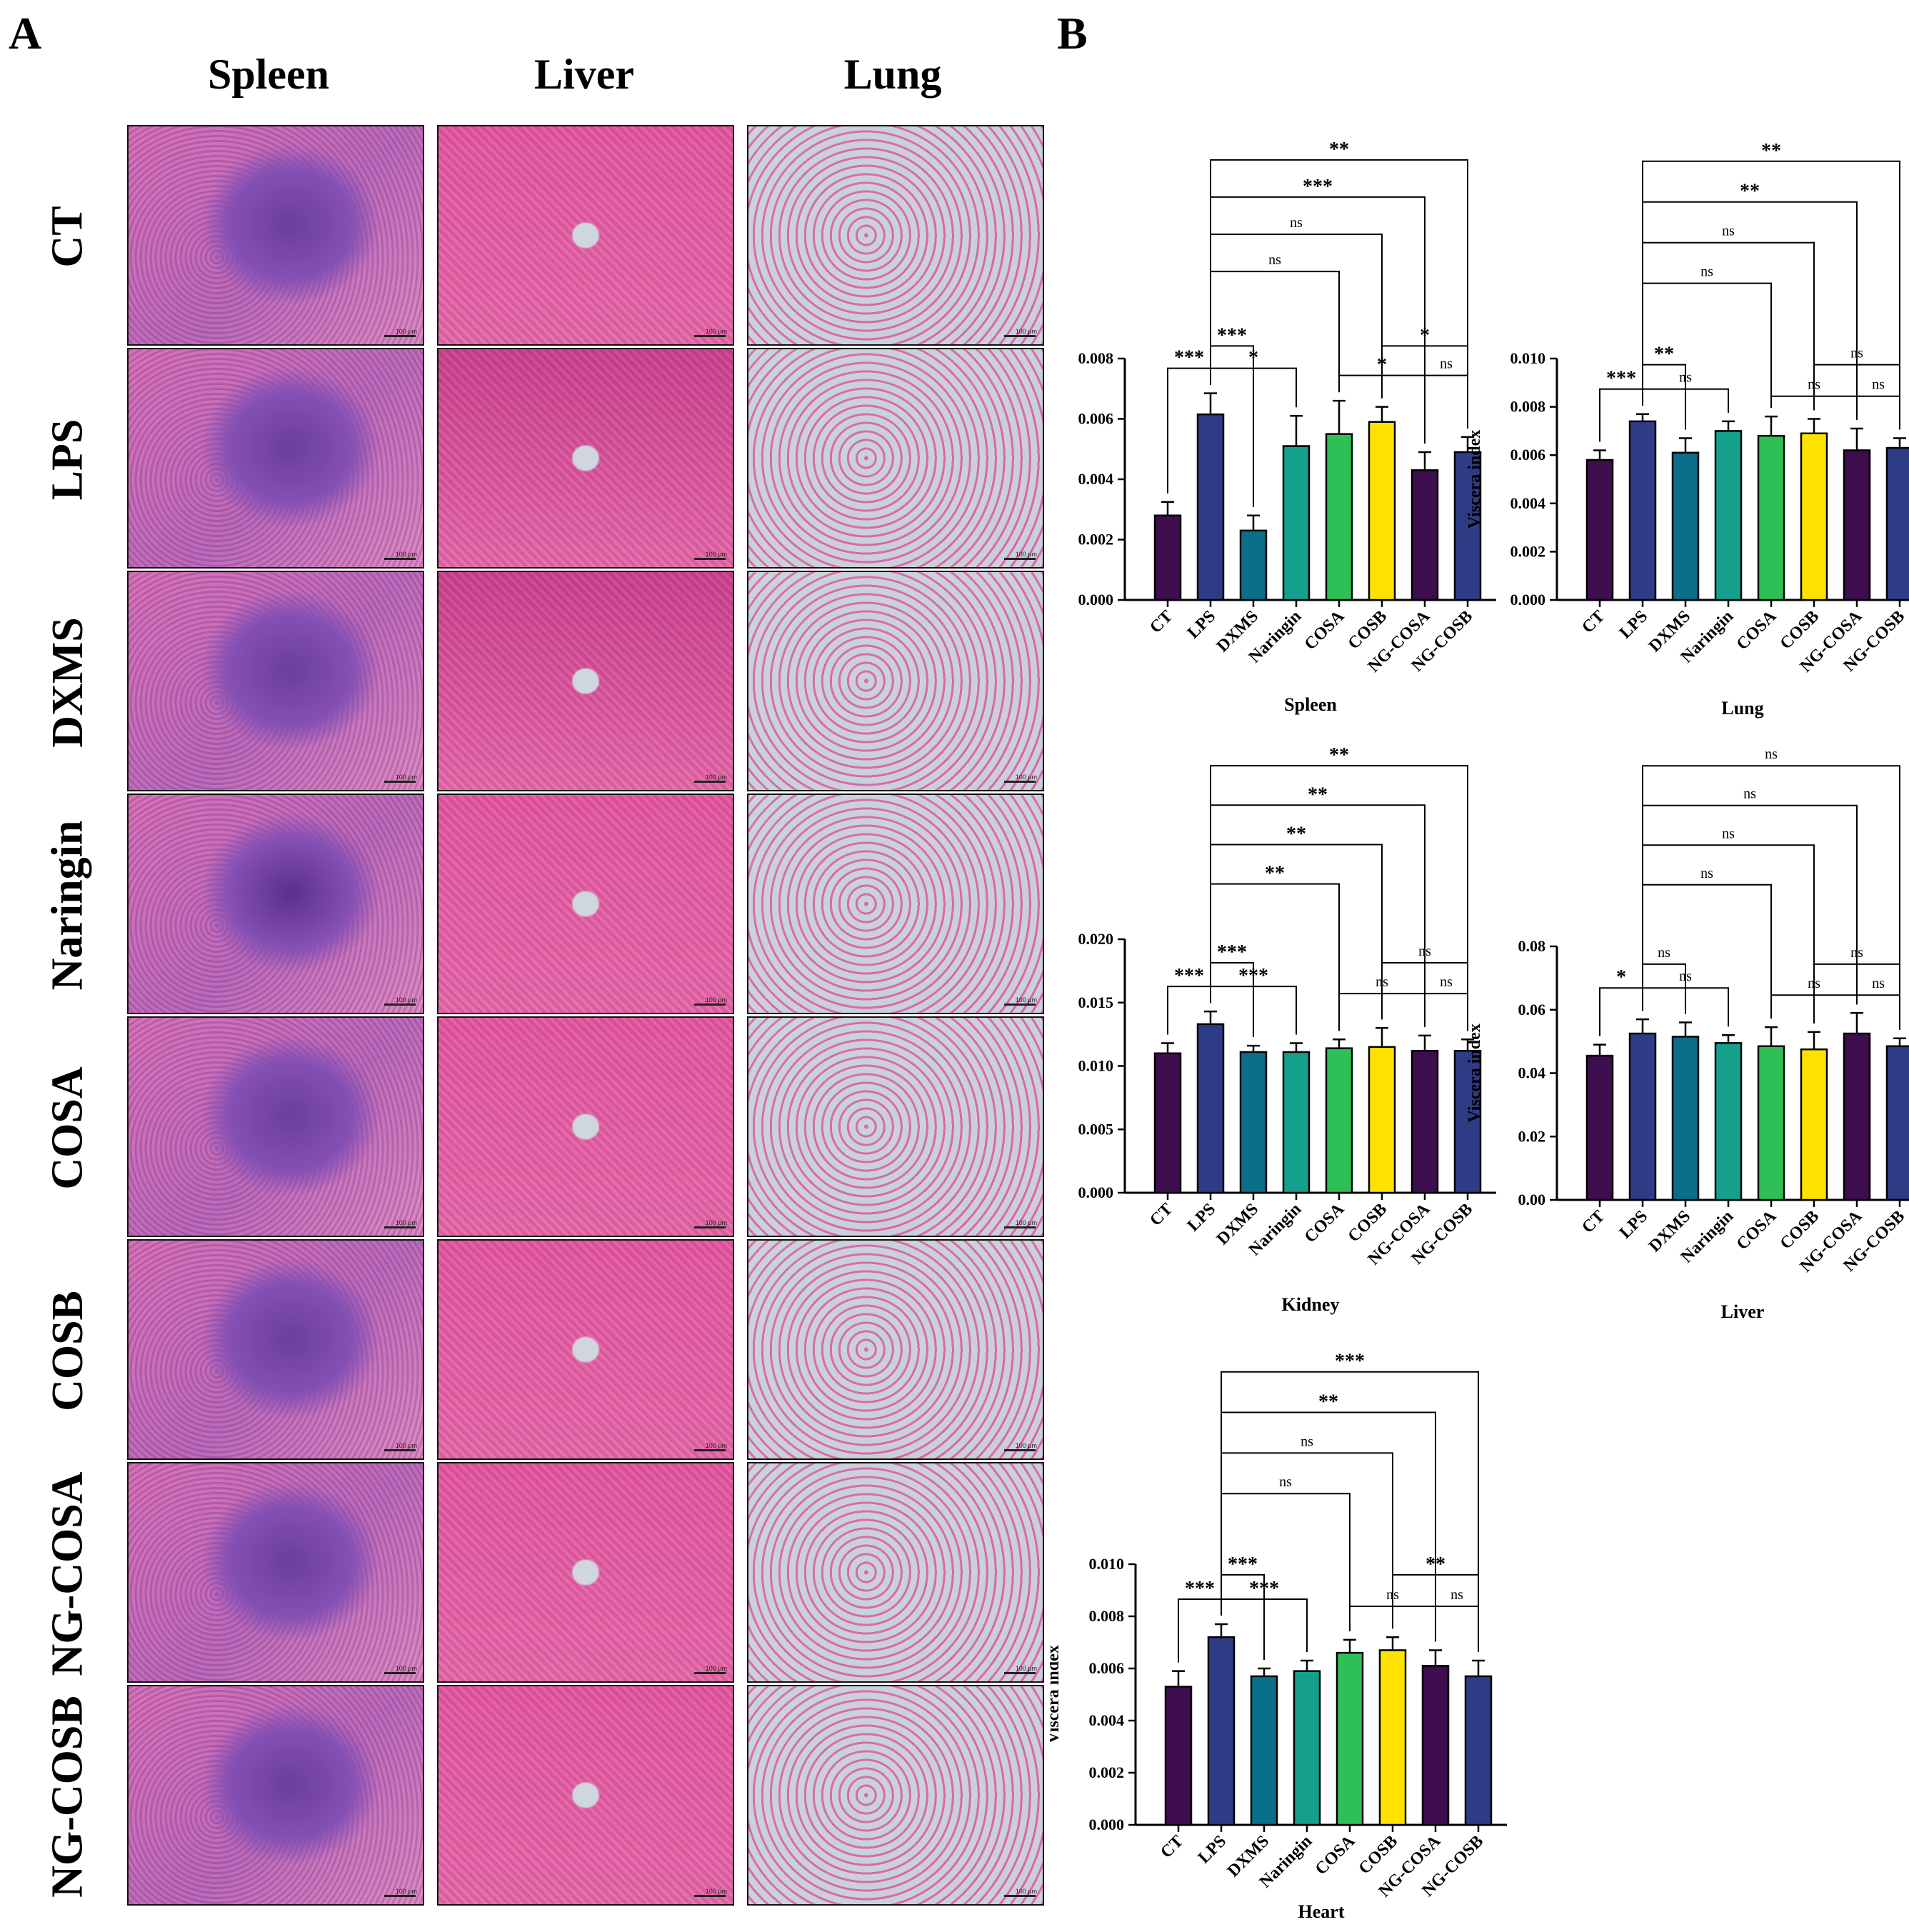  Describe the element at coordinates (68, 1573) in the screenshot. I see `row-header: NG-COSA` at that location.